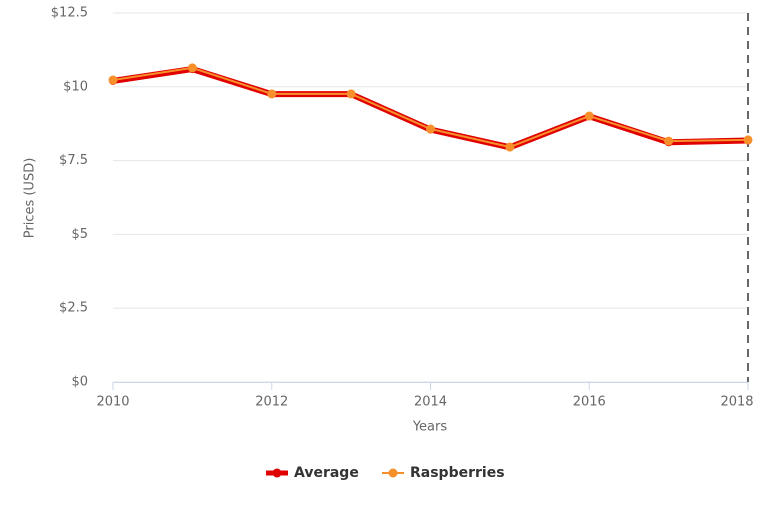 This screenshot has width=768, height=512. Describe the element at coordinates (73, 308) in the screenshot. I see `y-tick-label: $2.5` at that location.